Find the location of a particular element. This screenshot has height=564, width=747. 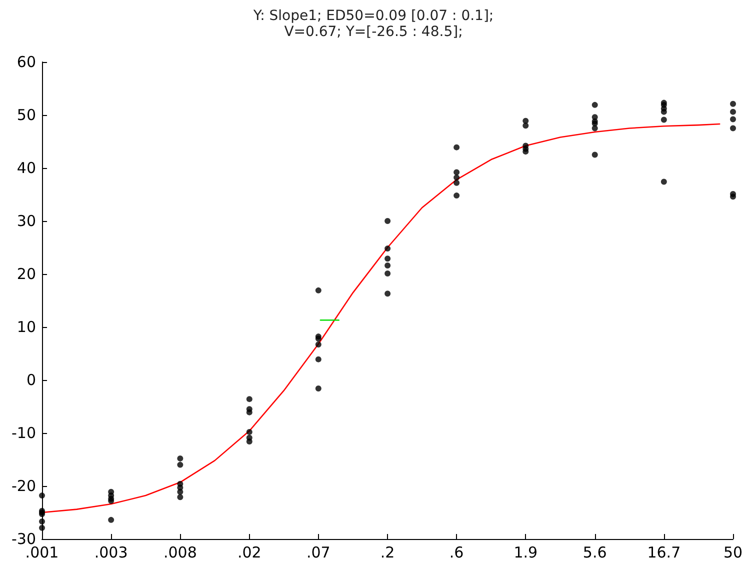

chart-subtitle: V=0.67; Y=[-26.5 : 48.5]; is located at coordinates (373, 32).